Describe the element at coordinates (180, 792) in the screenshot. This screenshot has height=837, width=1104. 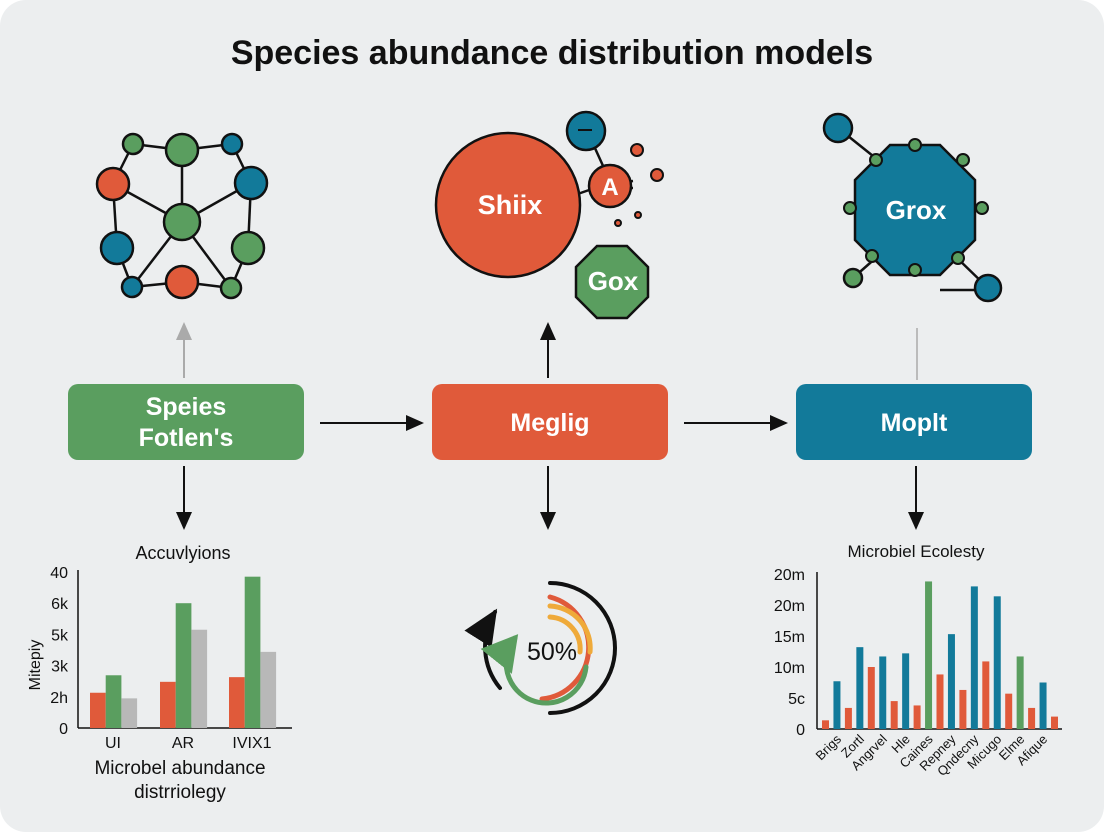
I see `left-chart-xlabel-2: distrriolegy` at that location.